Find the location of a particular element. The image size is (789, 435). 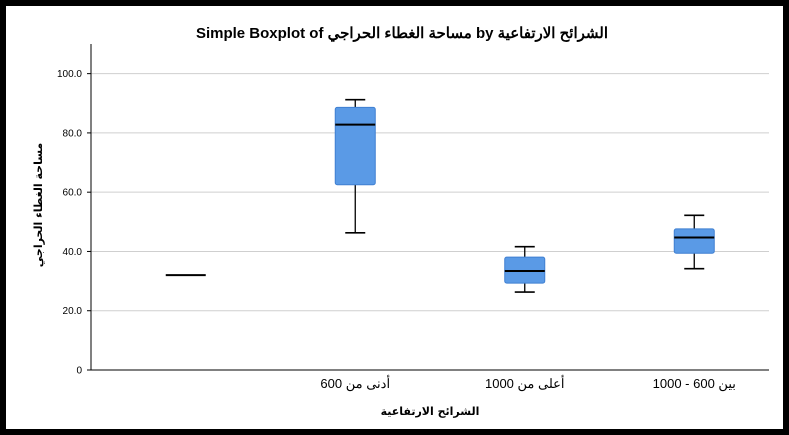

y-tick-label: 80.0 is located at coordinates (73, 133).